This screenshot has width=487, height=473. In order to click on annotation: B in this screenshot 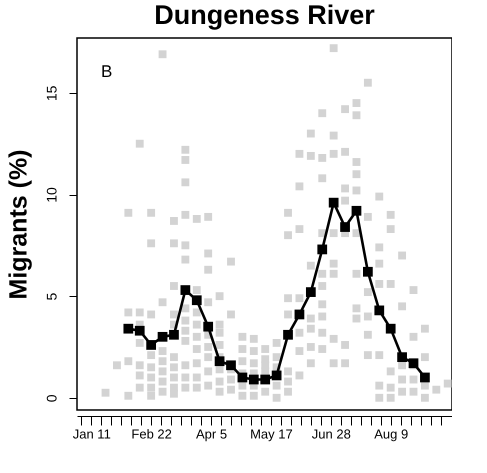, I will do `click(106, 71)`.